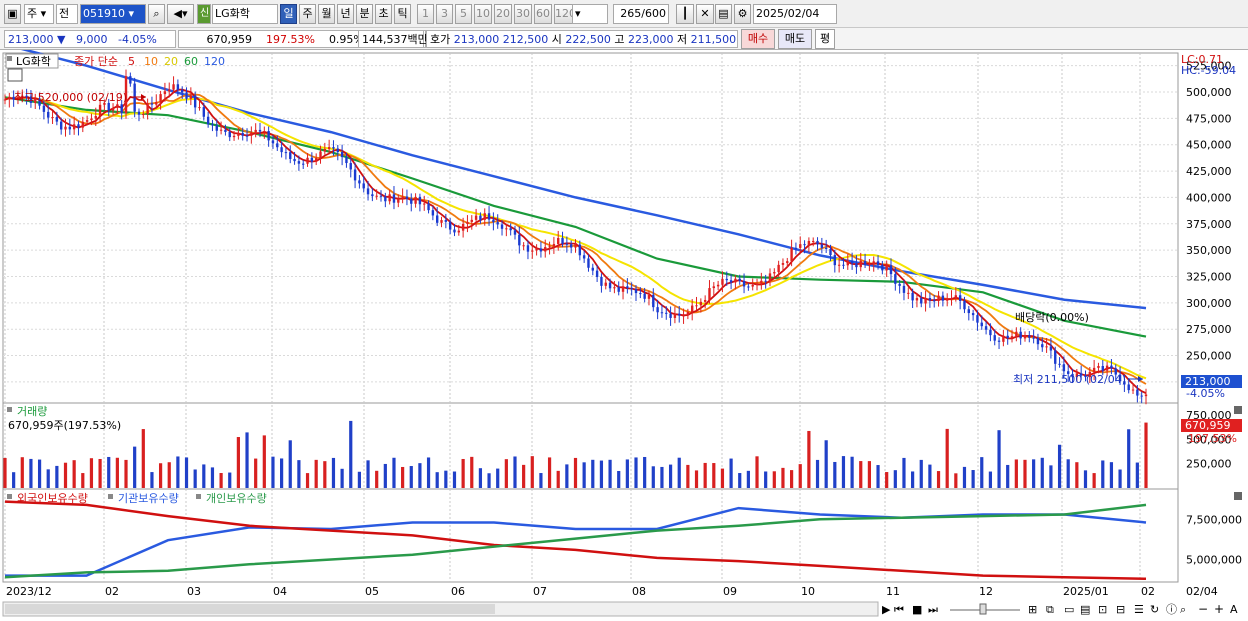 This screenshot has height=621, width=1248. What do you see at coordinates (685, 14) in the screenshot?
I see `candle-icon: ┃` at bounding box center [685, 14].